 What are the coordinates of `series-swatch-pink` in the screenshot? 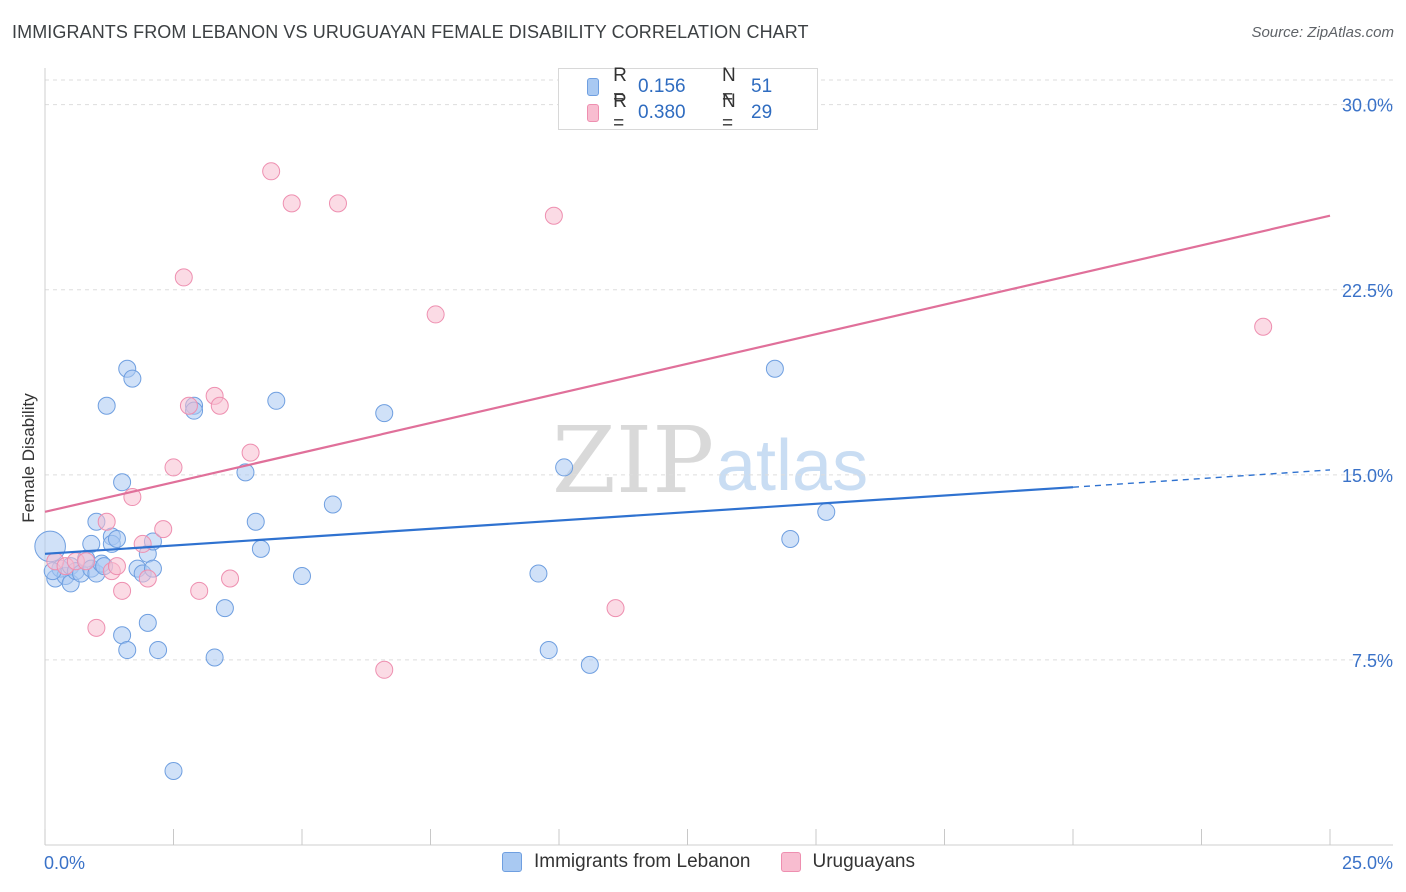 It's located at (790, 862).